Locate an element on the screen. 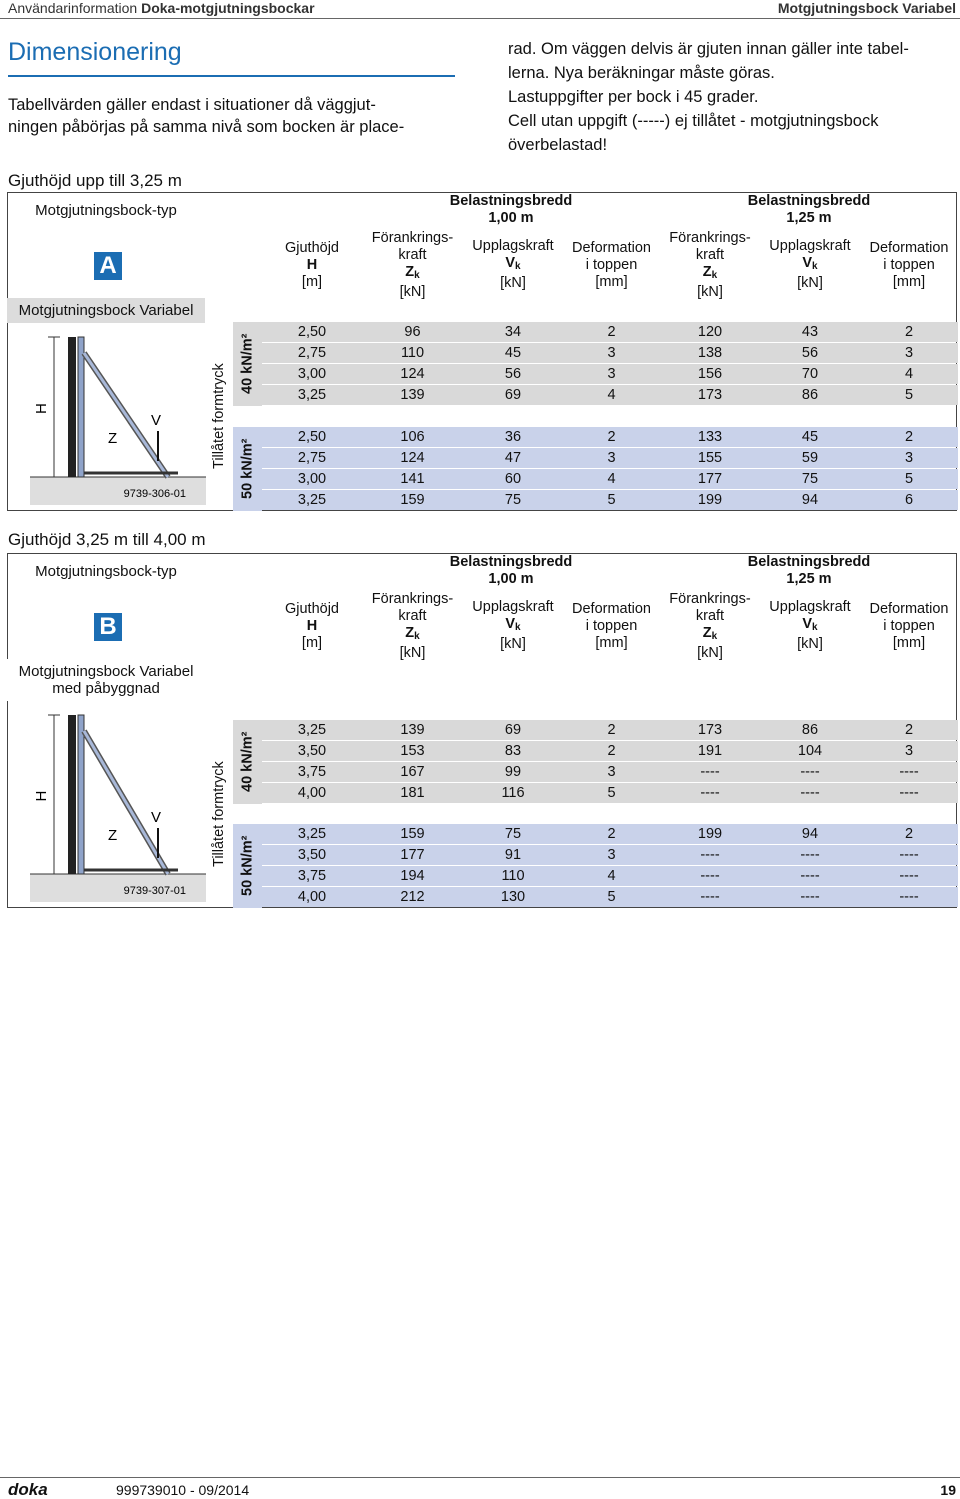  header-symbol: Zk is located at coordinates (710, 635).